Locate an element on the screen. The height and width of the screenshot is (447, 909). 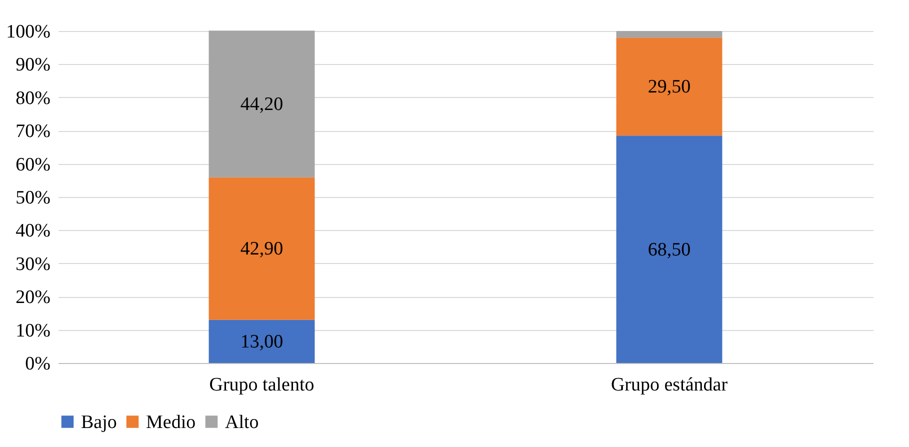
y-tick-label: 80% is located at coordinates (33, 98).